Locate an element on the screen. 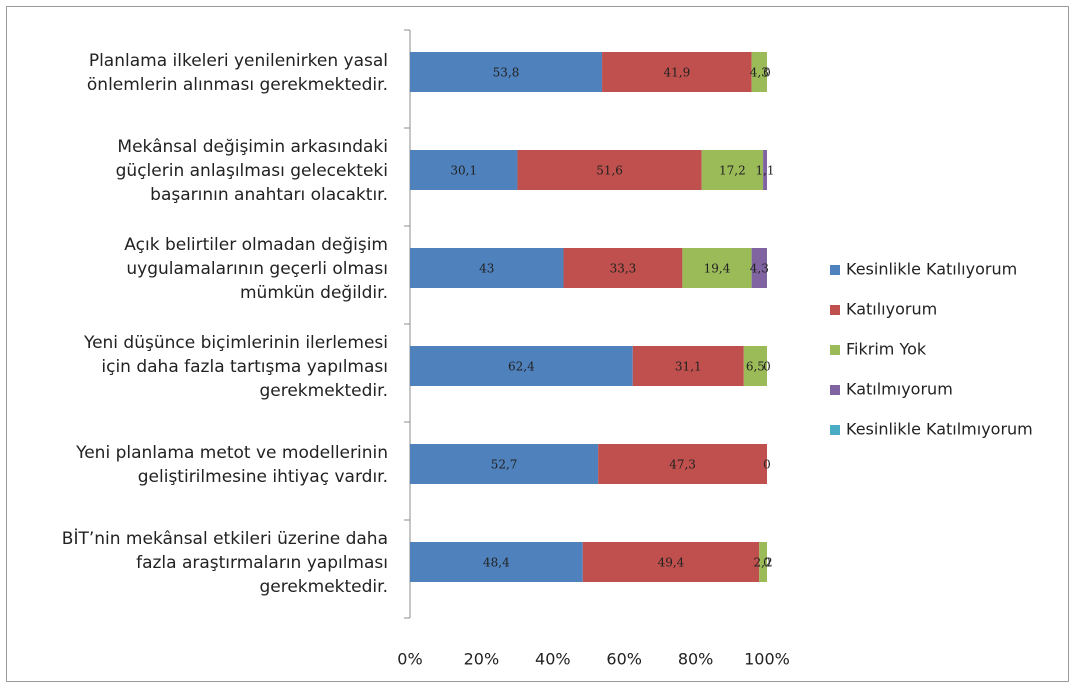 Image resolution: width=1075 pixels, height=688 pixels. value-label: 62,4 is located at coordinates (521, 367).